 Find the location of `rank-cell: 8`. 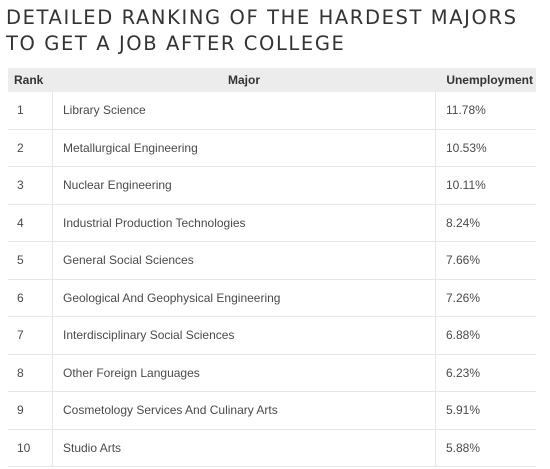

rank-cell: 8 is located at coordinates (30, 373).